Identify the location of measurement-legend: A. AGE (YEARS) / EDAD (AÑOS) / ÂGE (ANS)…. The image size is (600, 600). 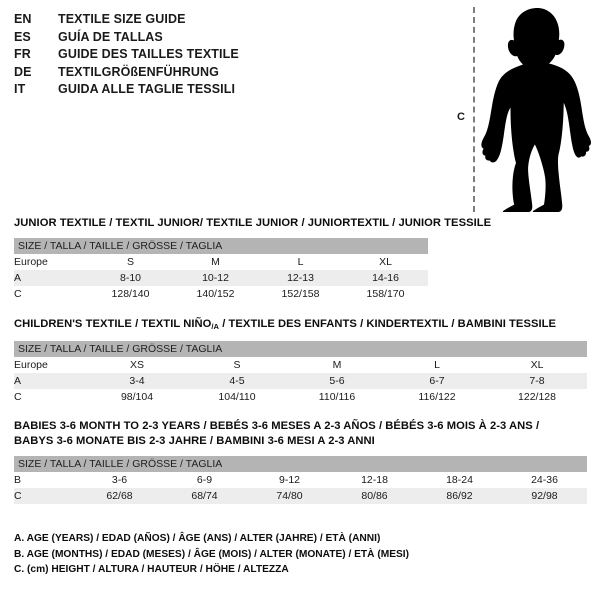
(294, 554).